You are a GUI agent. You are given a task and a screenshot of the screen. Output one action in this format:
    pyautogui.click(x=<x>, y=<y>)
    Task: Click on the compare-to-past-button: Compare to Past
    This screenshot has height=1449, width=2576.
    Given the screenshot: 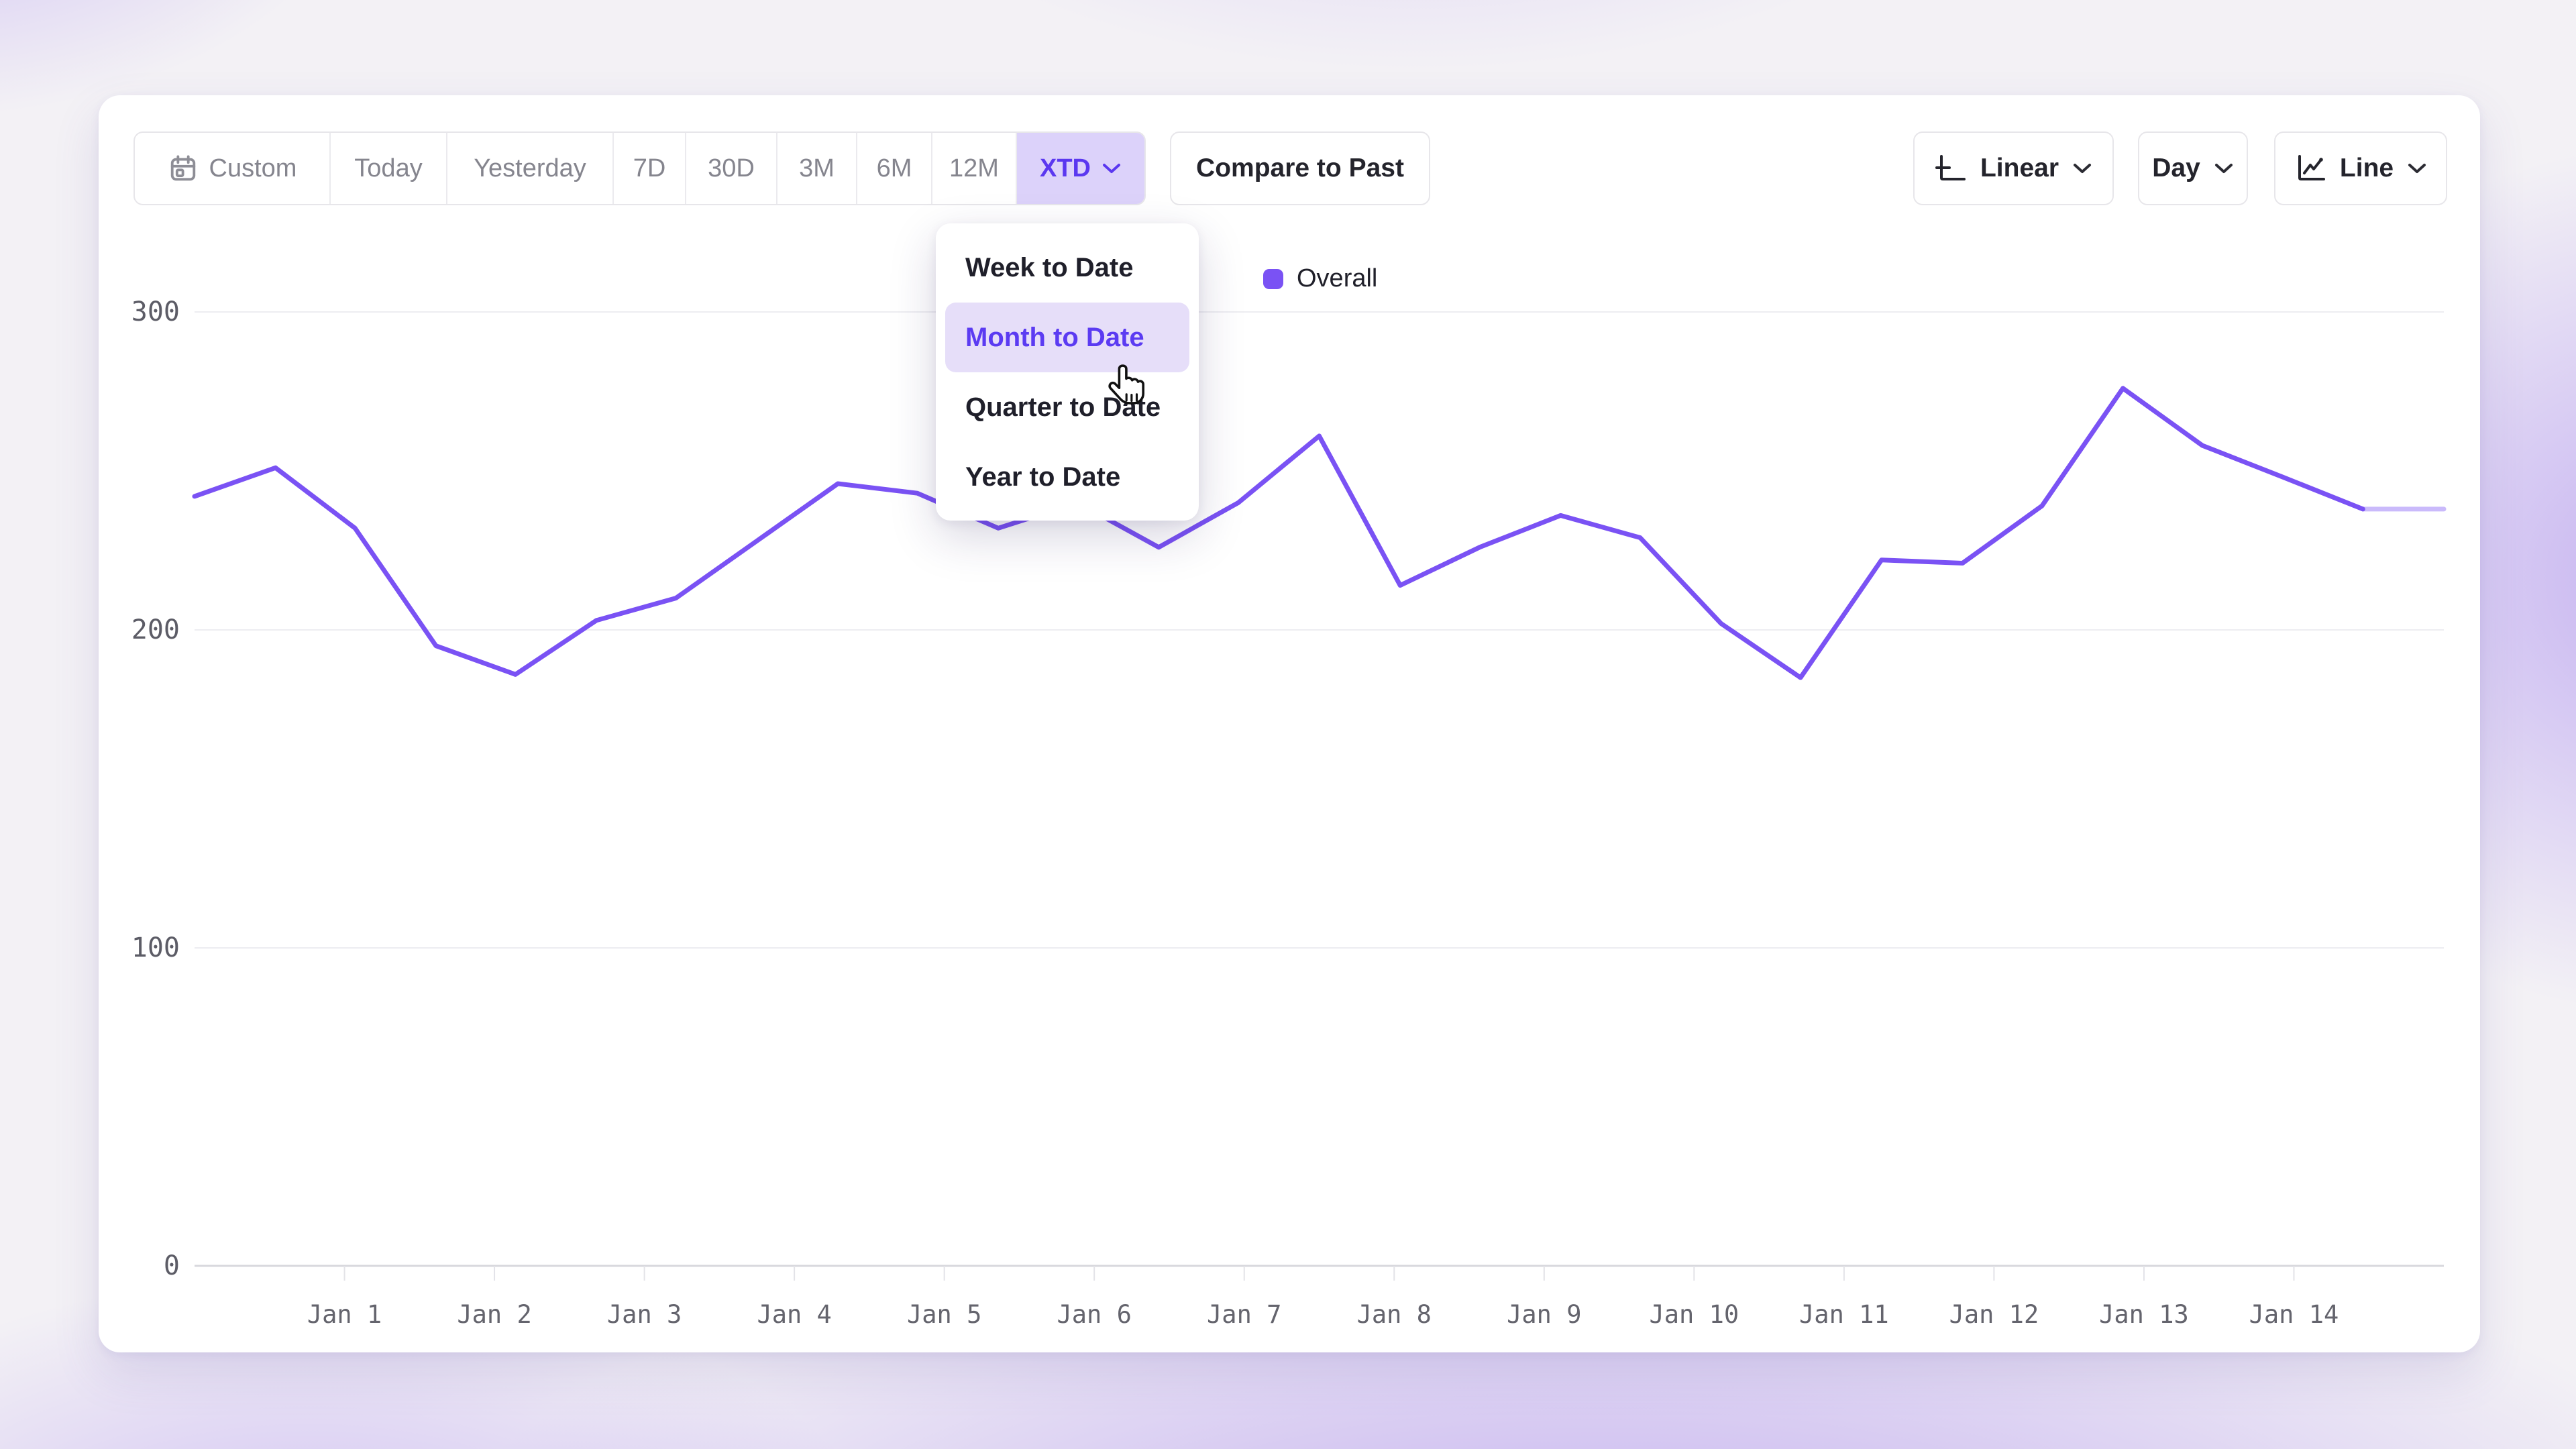 What is the action you would take?
    pyautogui.click(x=1300, y=168)
    